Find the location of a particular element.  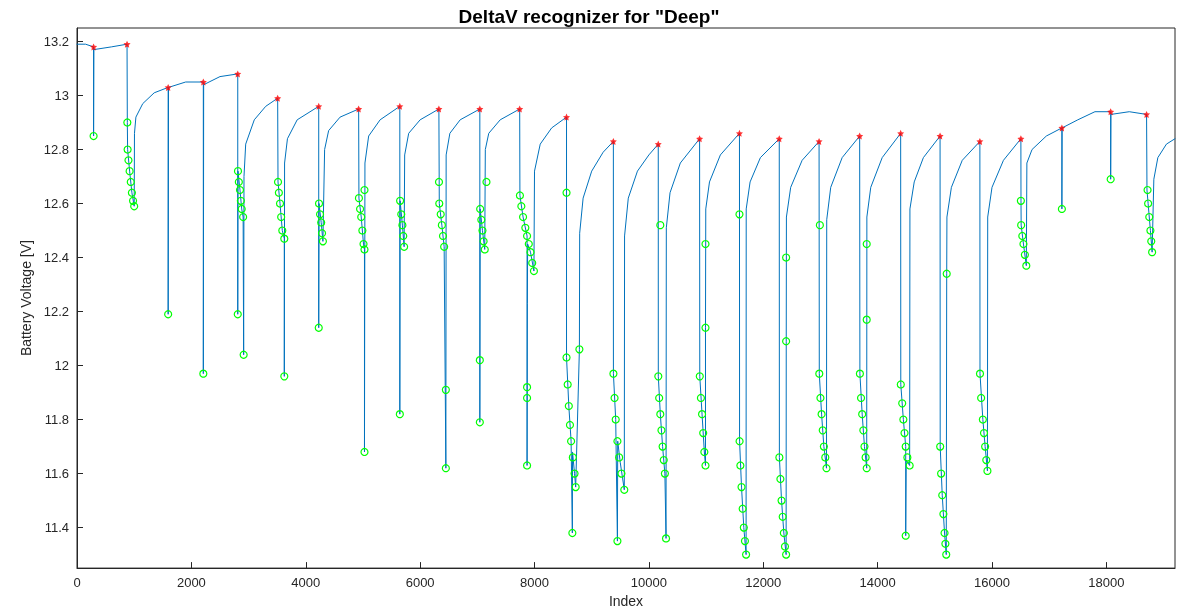

x-tick-label: 16000 is located at coordinates (992, 583).